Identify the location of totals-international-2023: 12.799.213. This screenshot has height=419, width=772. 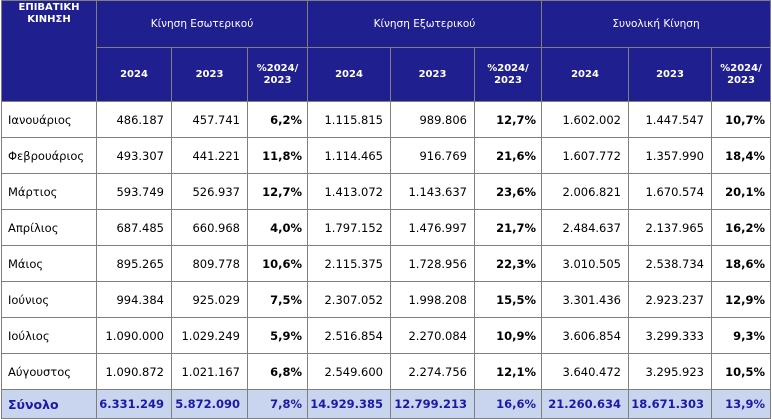
(432, 404).